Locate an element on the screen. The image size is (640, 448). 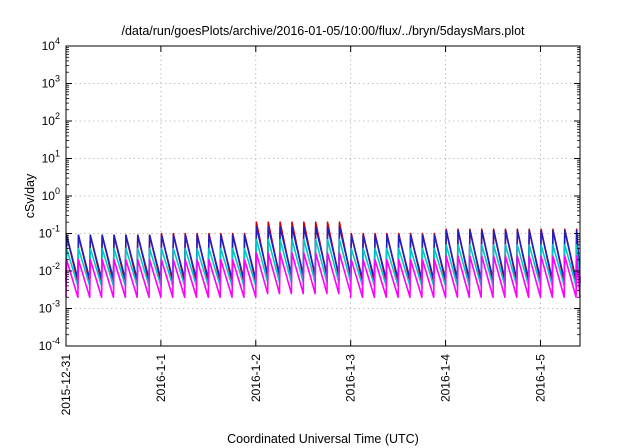
x-tick-label: 2016-1-2 is located at coordinates (256, 378).